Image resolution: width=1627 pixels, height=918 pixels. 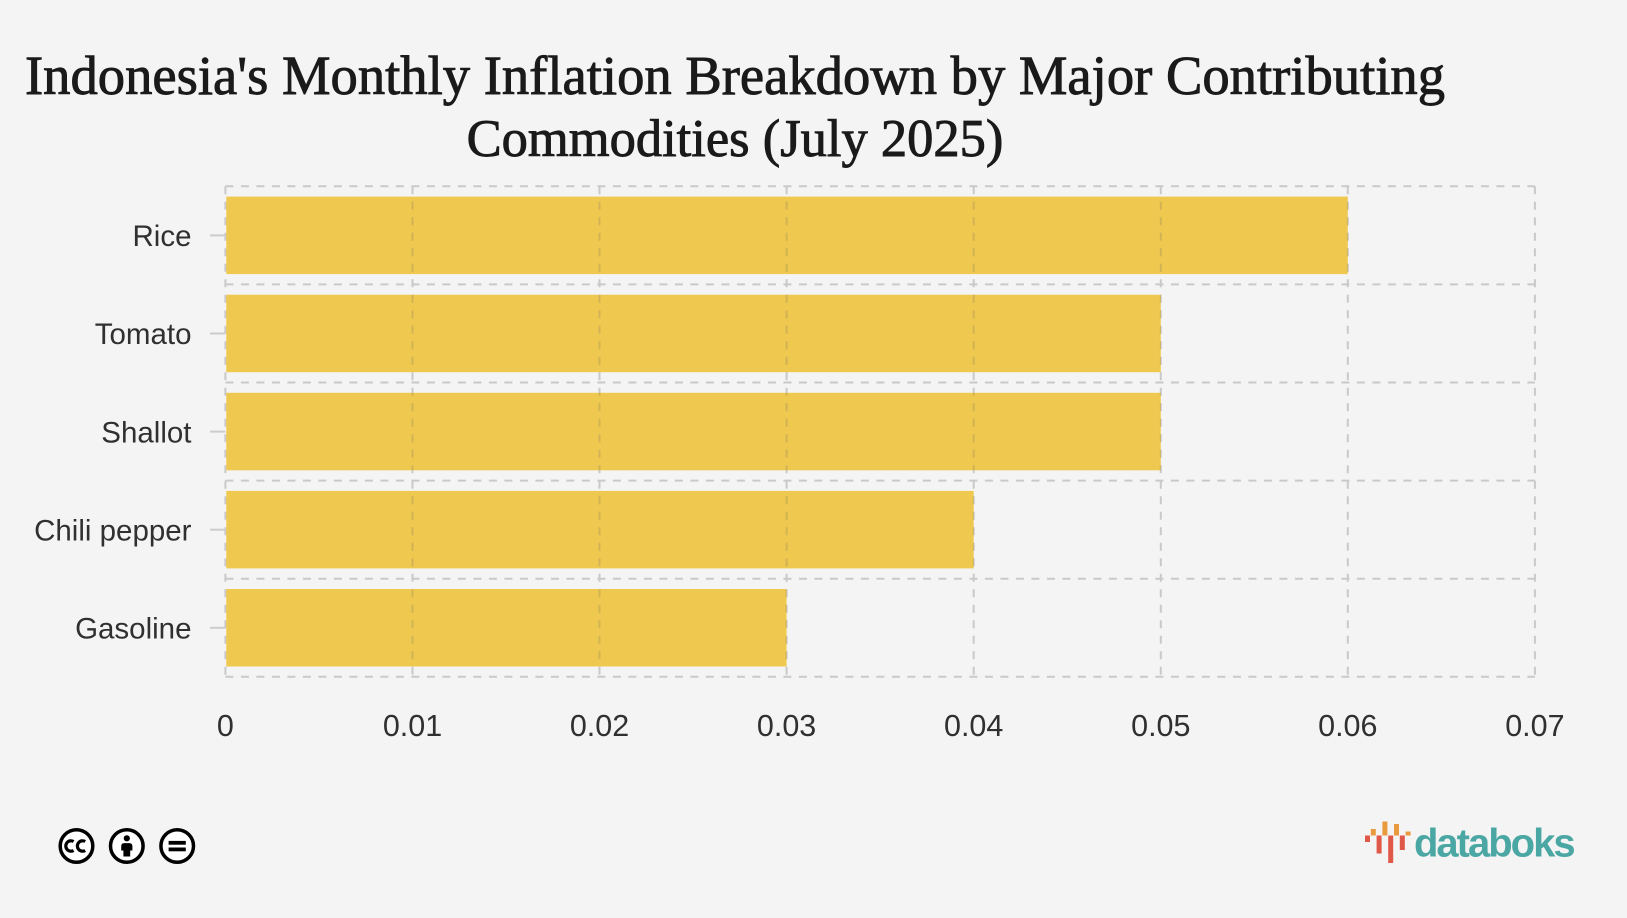 What do you see at coordinates (1494, 844) in the screenshot?
I see `svg-text: databoks` at bounding box center [1494, 844].